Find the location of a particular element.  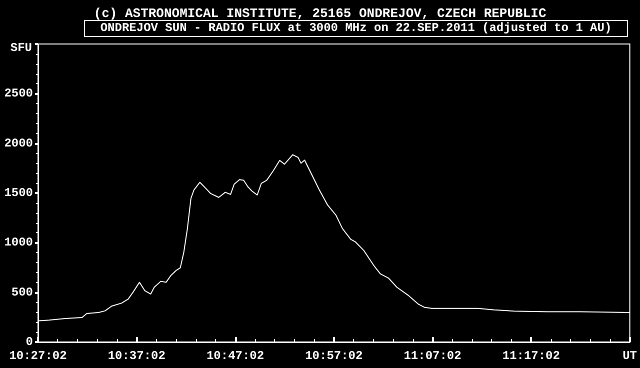

x-tick-label: 10:37:02 is located at coordinates (137, 356).